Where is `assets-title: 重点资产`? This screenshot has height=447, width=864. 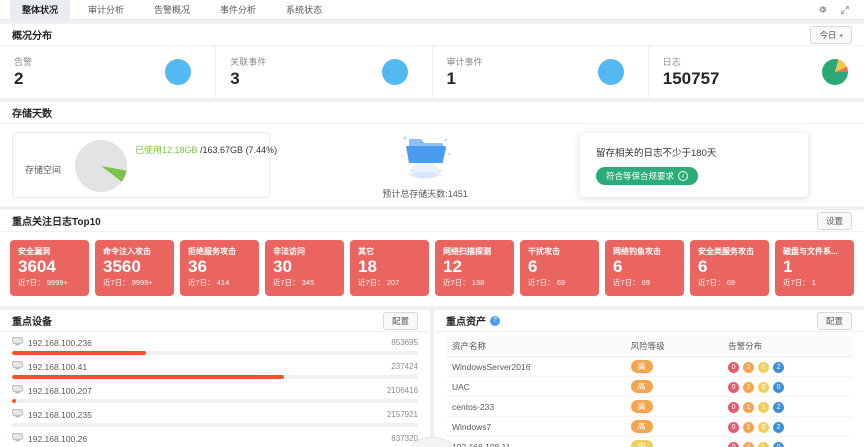
assets-title: 重点资产 is located at coordinates (466, 322).